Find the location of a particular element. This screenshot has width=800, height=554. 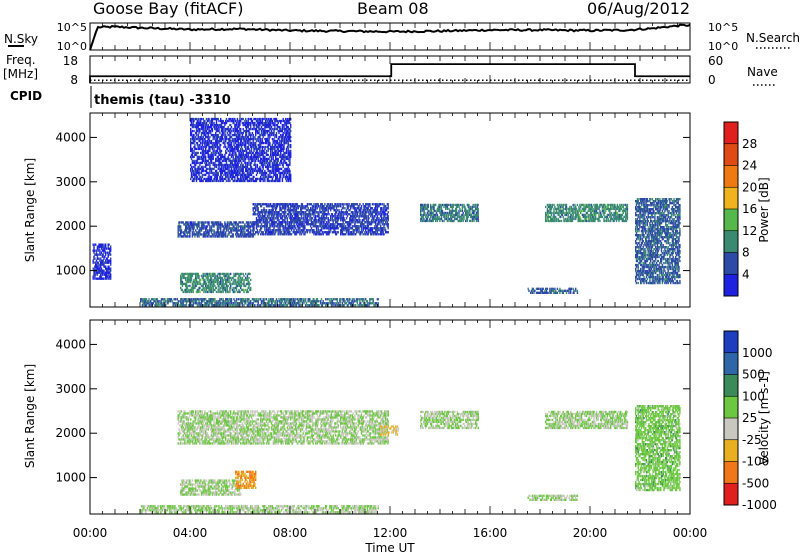

nave-label: Nave is located at coordinates (762, 72).